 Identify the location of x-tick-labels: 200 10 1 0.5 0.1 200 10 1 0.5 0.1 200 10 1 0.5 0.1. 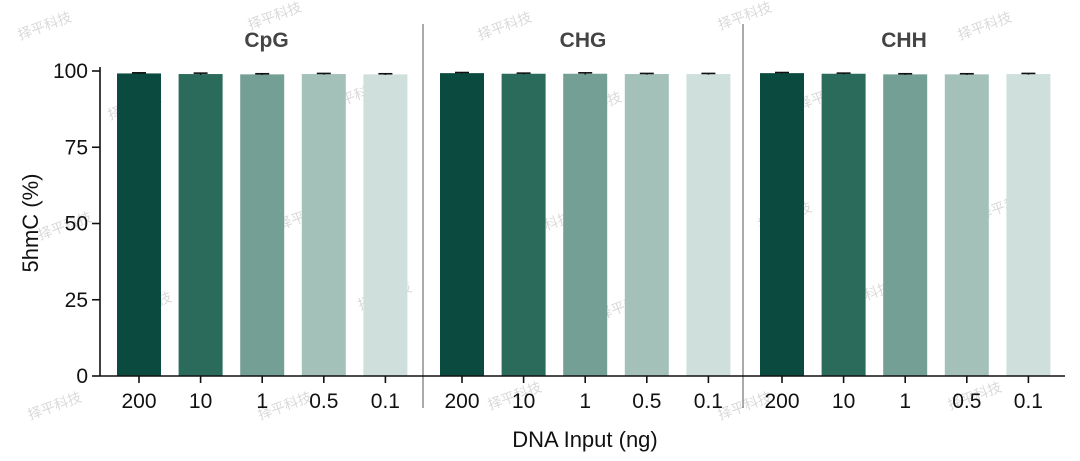
(582, 401).